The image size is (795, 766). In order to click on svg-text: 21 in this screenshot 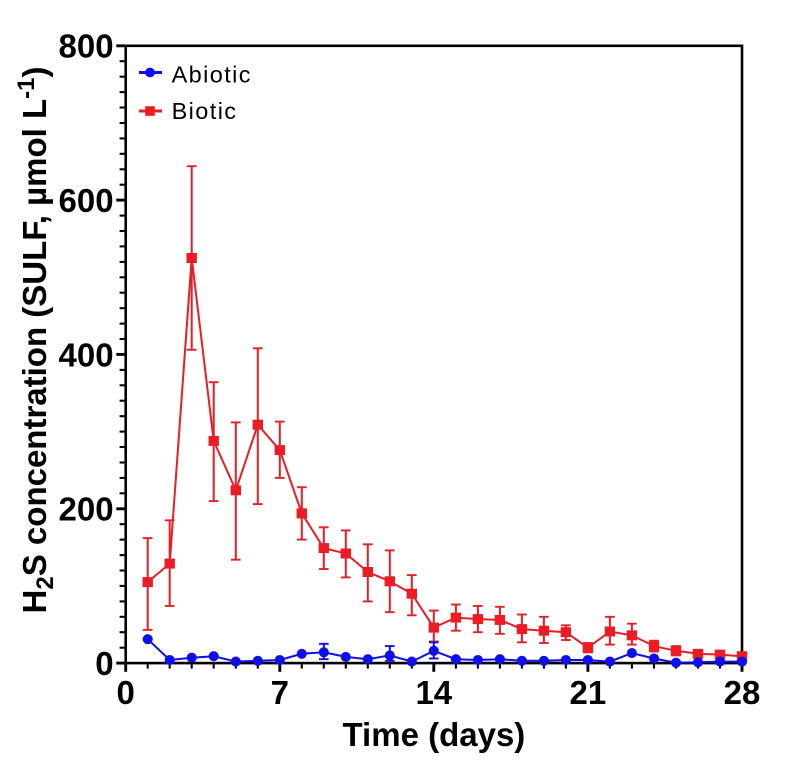, I will do `click(588, 692)`.